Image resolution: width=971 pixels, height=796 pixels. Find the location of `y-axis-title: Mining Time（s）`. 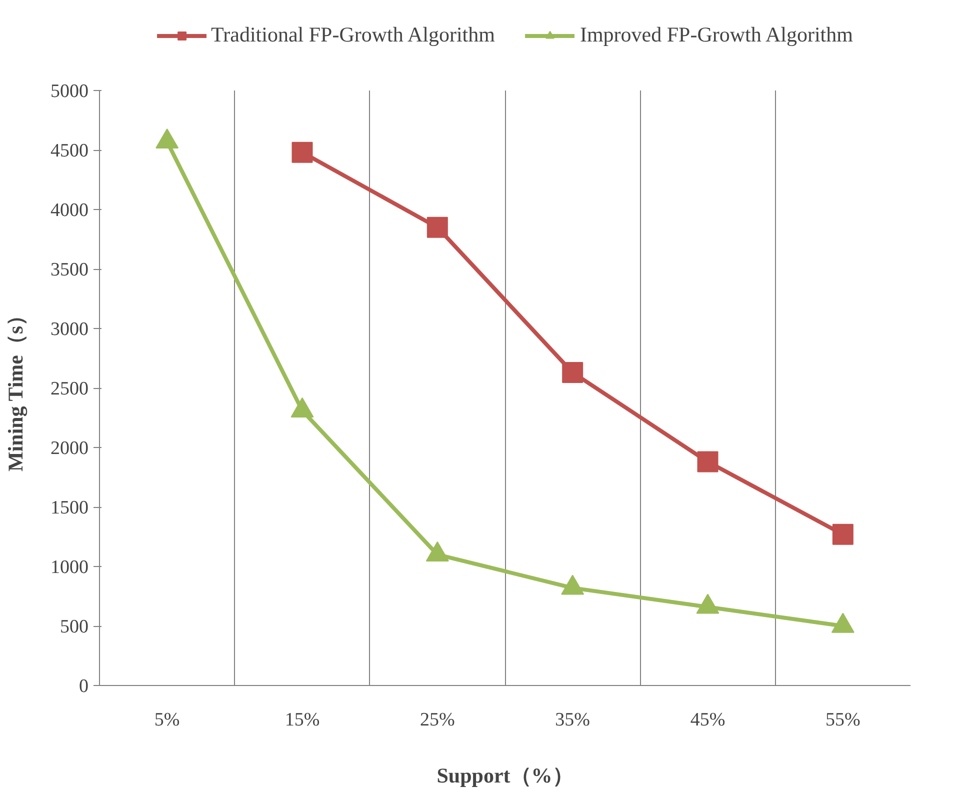

y-axis-title: Mining Time（s） is located at coordinates (16, 388).